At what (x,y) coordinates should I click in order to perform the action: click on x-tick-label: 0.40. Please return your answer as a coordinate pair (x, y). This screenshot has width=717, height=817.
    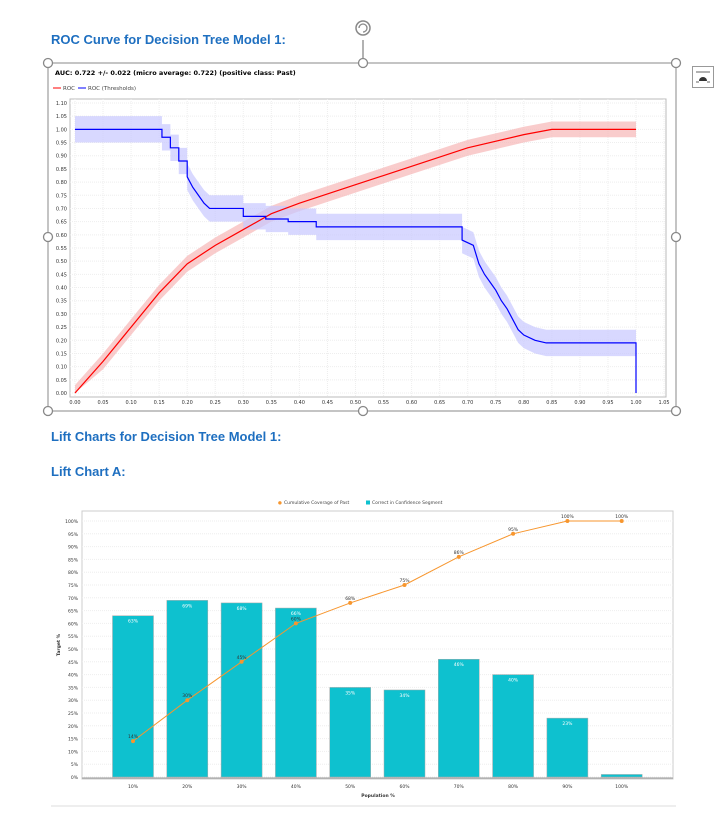
    Looking at the image, I should click on (299, 403).